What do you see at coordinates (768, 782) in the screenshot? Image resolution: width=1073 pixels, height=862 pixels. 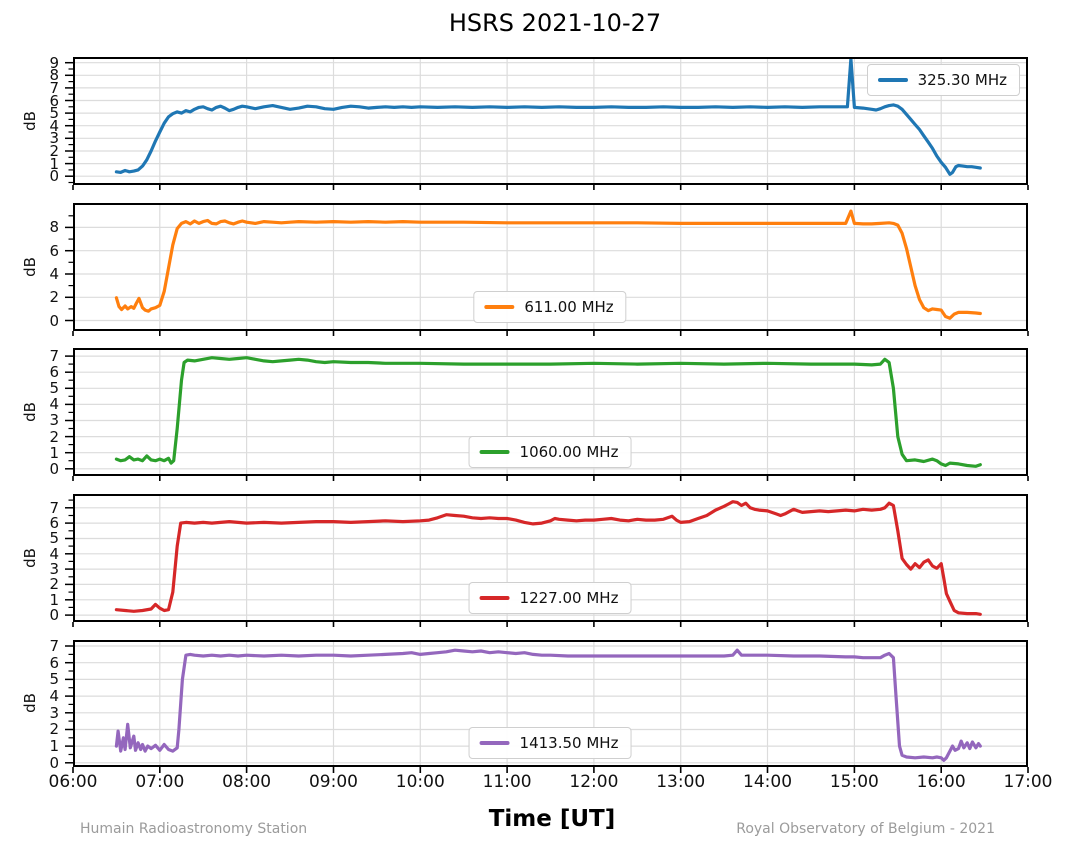 I see `x-tick-label: 14:00` at bounding box center [768, 782].